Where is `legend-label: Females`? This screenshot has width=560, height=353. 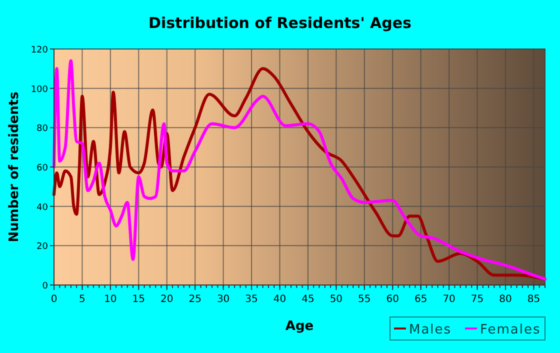 legend-label: Females is located at coordinates (510, 330).